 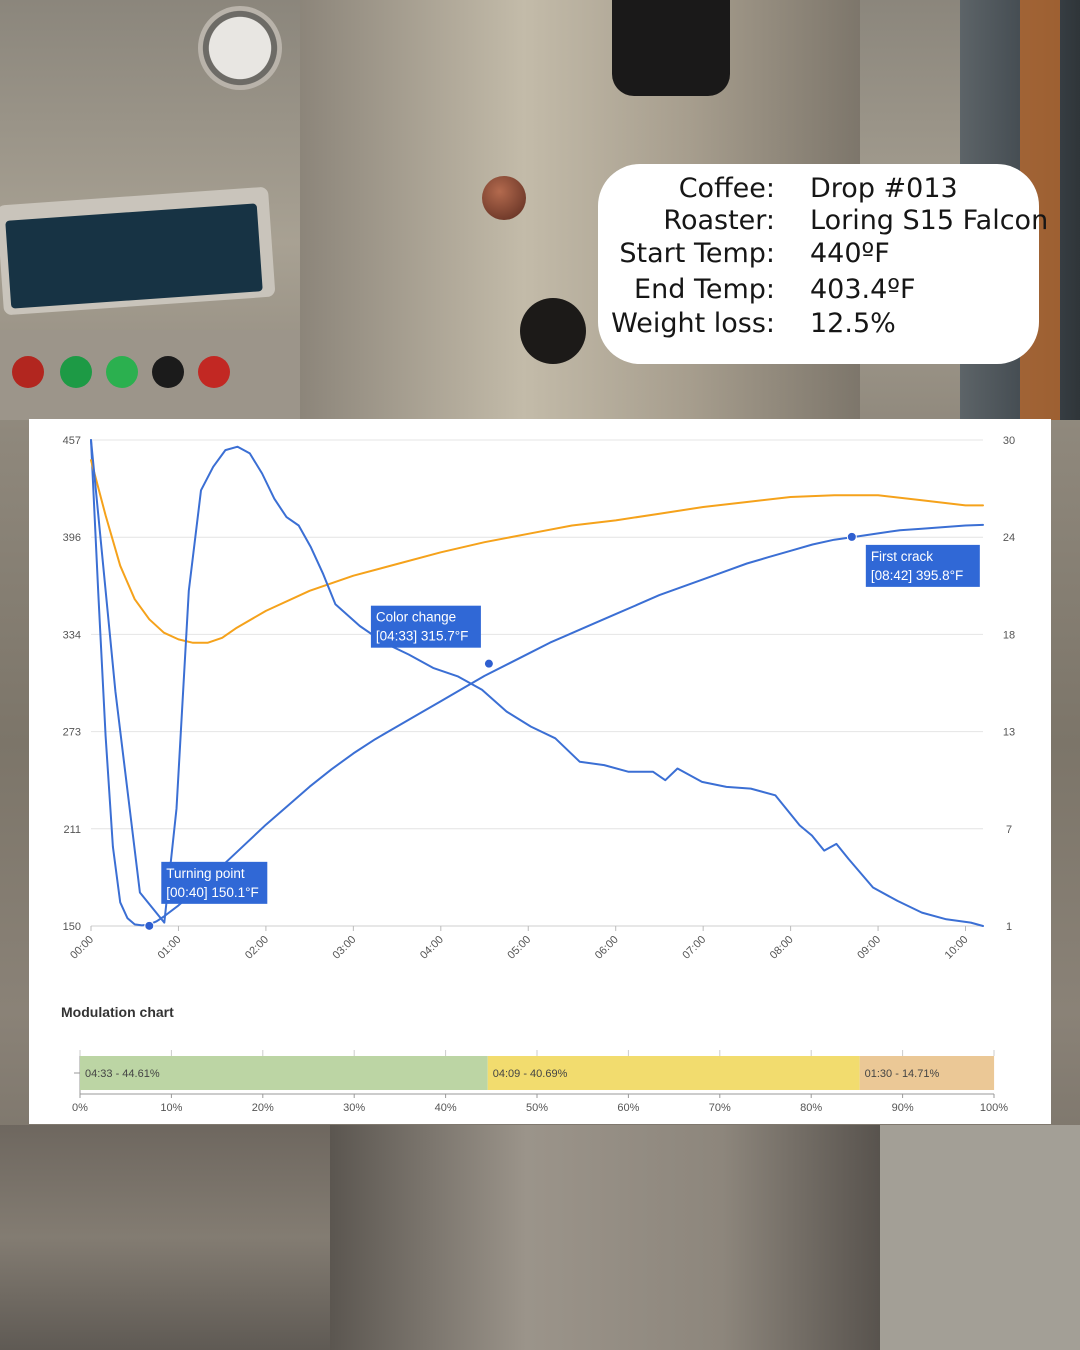 I want to click on pressure-gauge, so click(x=240, y=48).